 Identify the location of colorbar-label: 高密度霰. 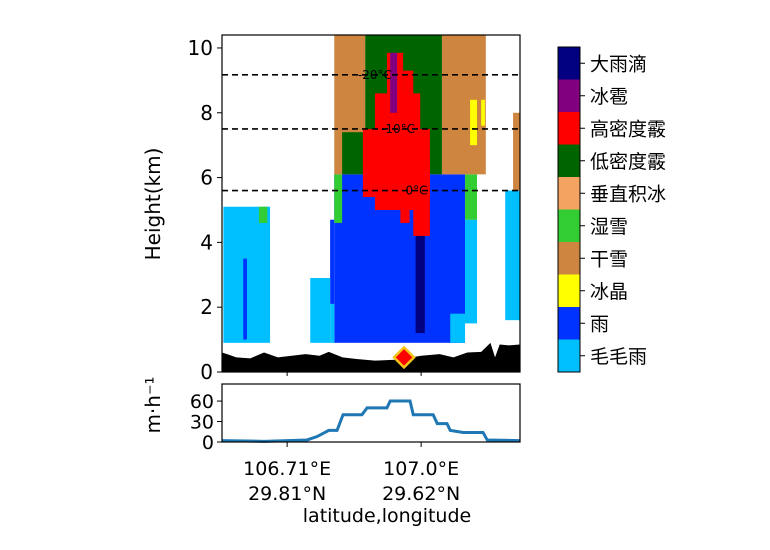
(628, 129).